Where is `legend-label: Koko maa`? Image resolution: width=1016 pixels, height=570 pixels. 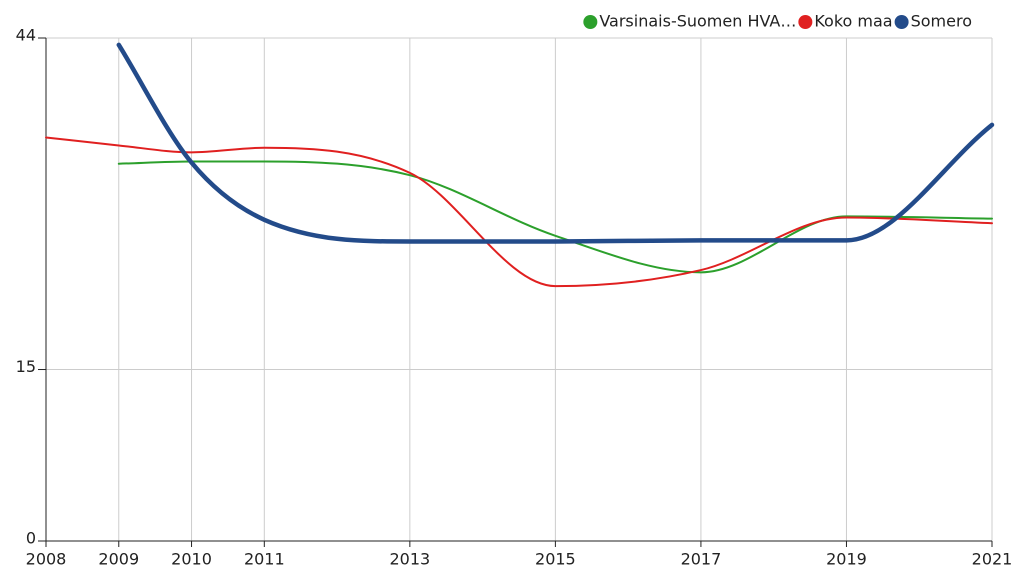 legend-label: Koko maa is located at coordinates (853, 21).